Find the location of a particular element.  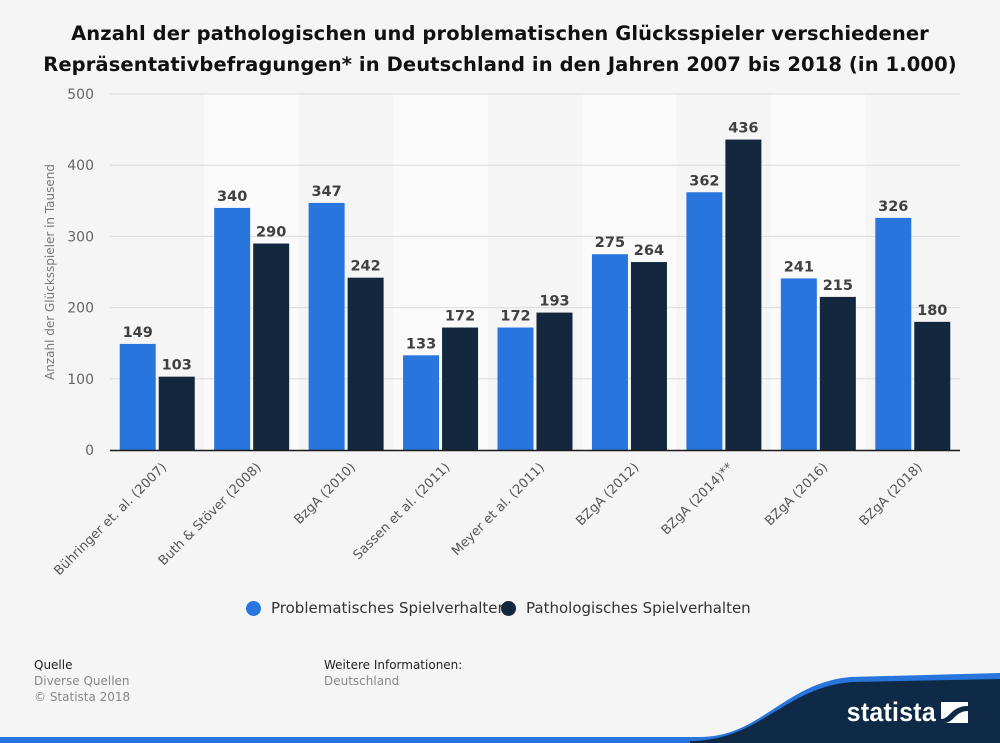

statista-logo-banner: statista is located at coordinates (500, 698).